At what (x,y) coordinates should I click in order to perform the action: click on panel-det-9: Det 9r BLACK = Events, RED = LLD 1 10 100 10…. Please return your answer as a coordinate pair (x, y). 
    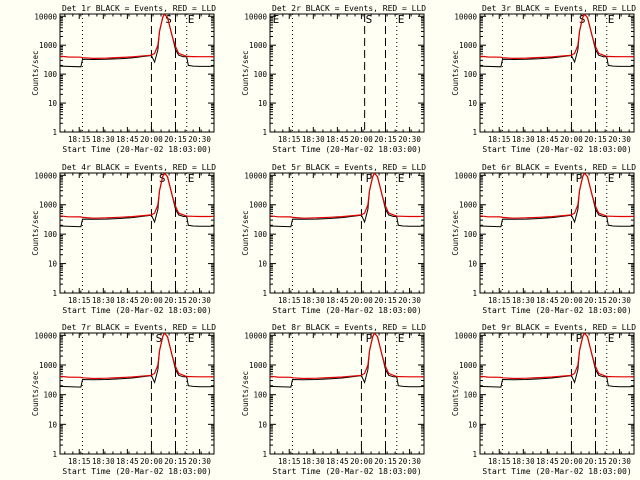
    Looking at the image, I should click on (543, 399).